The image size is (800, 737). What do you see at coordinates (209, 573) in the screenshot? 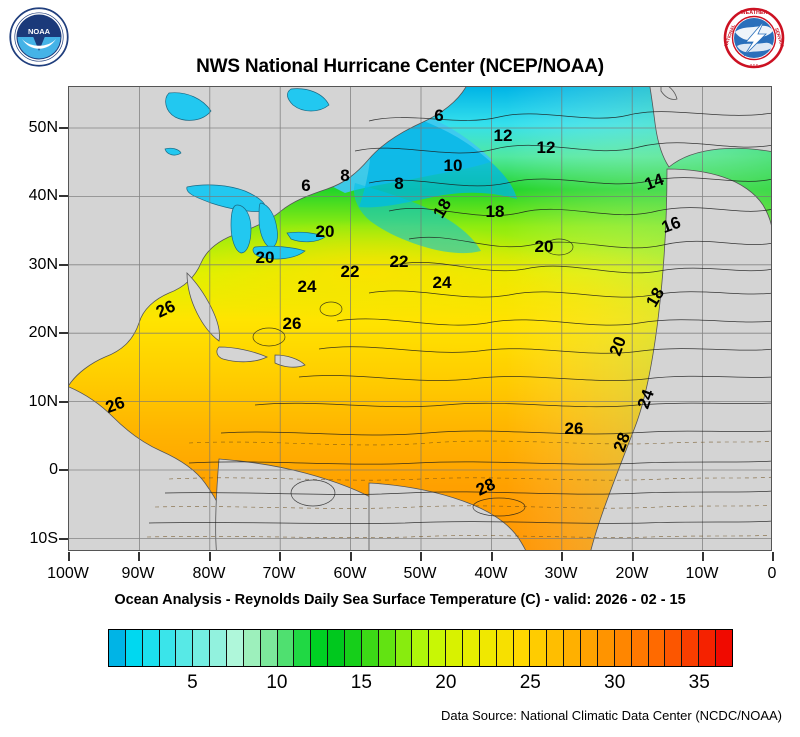
I see `x-tick-label-80W: 80W` at bounding box center [209, 573].